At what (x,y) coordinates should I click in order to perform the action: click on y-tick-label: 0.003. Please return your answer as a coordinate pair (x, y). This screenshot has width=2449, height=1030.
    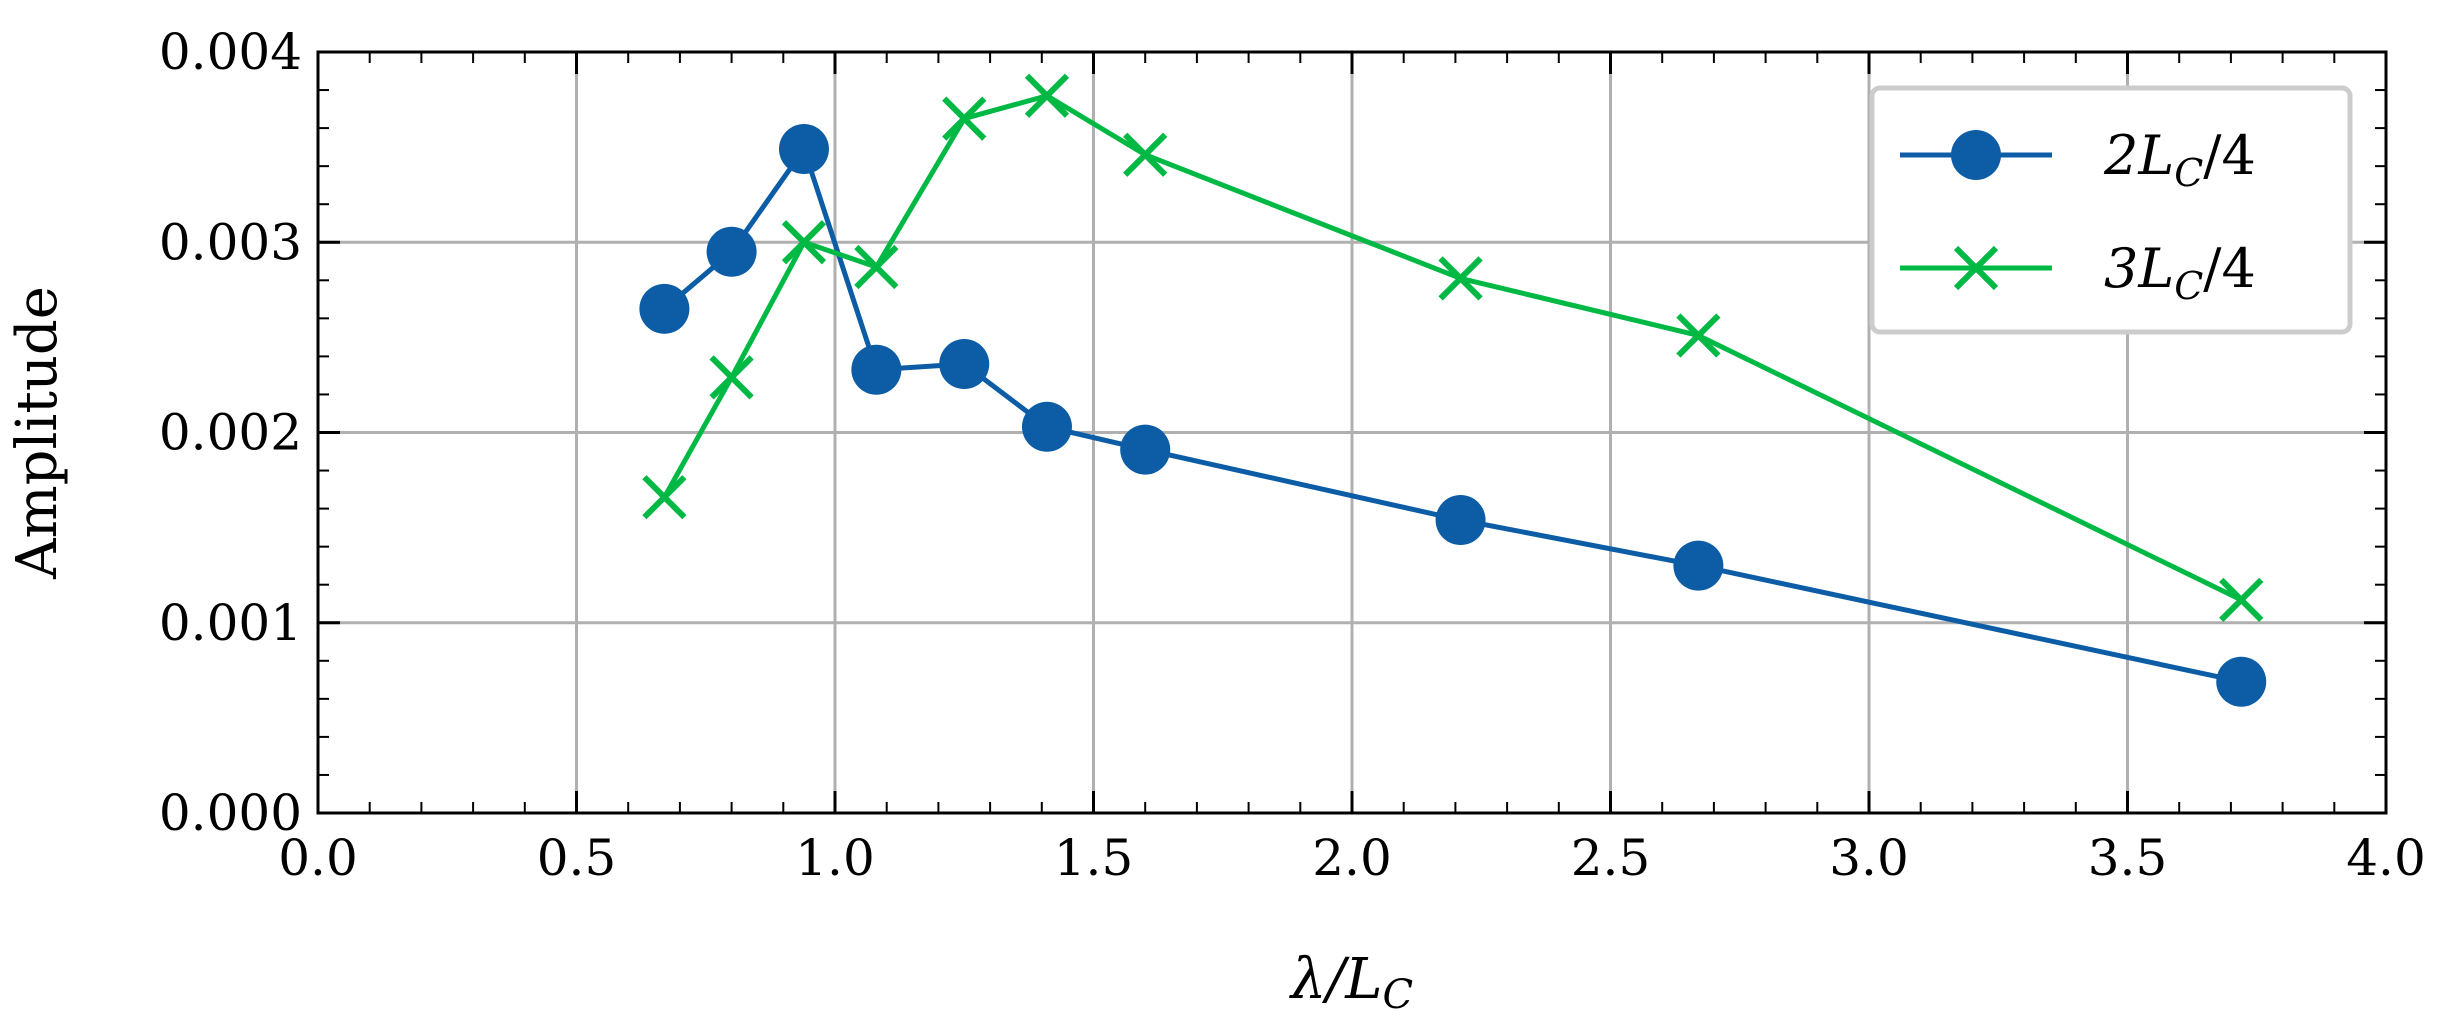
    Looking at the image, I should click on (230, 242).